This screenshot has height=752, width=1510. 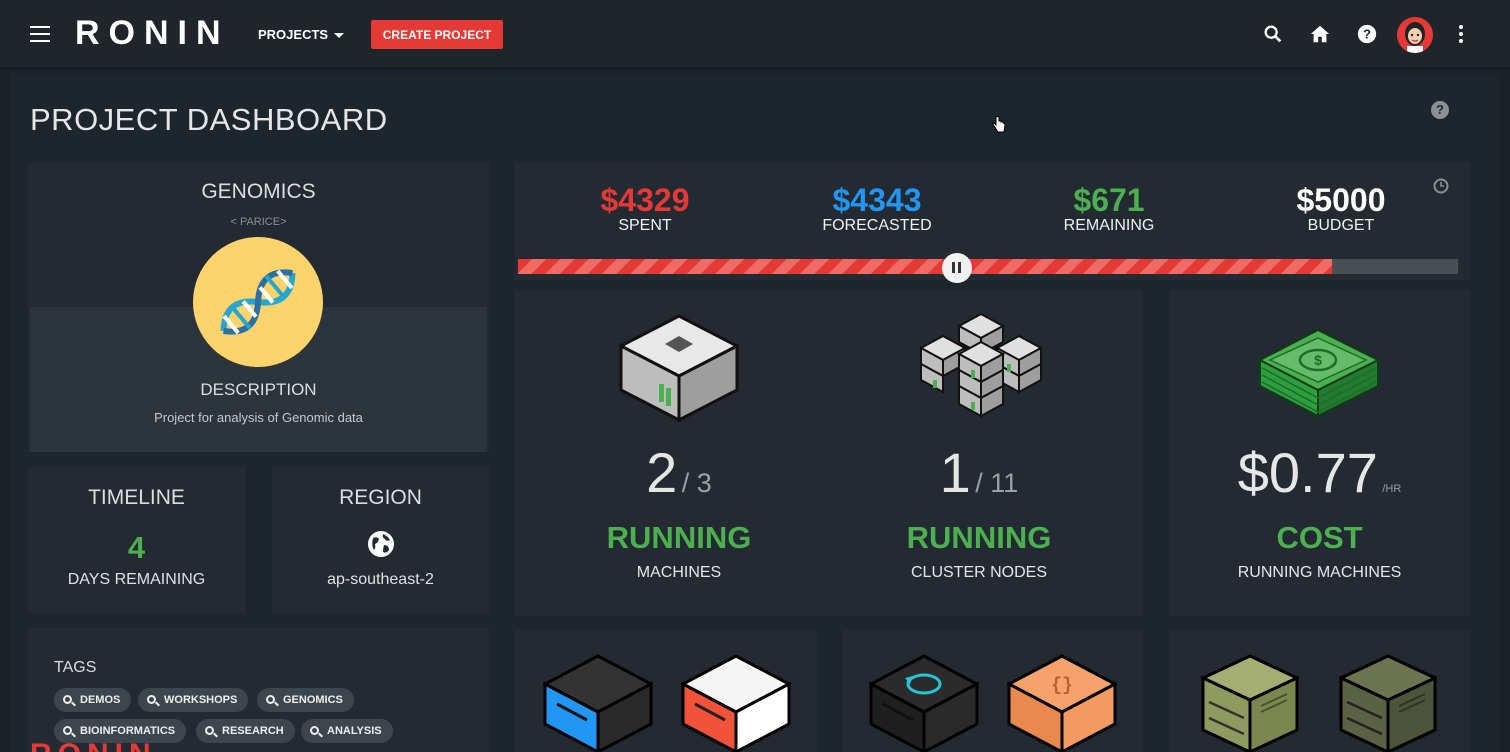 I want to click on description-text: Project for analysis of Genomic data, so click(x=258, y=417).